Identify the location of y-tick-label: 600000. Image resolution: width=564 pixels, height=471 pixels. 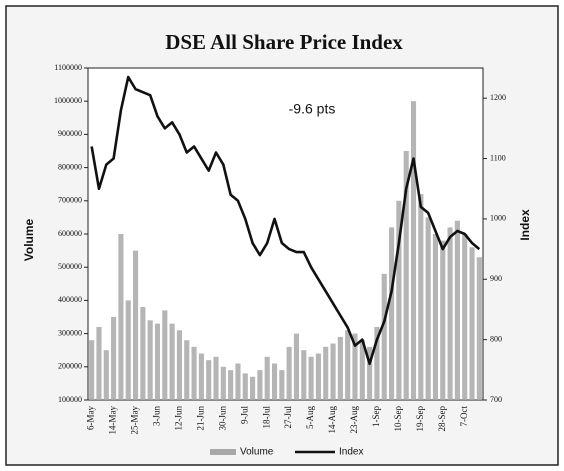
(70, 233).